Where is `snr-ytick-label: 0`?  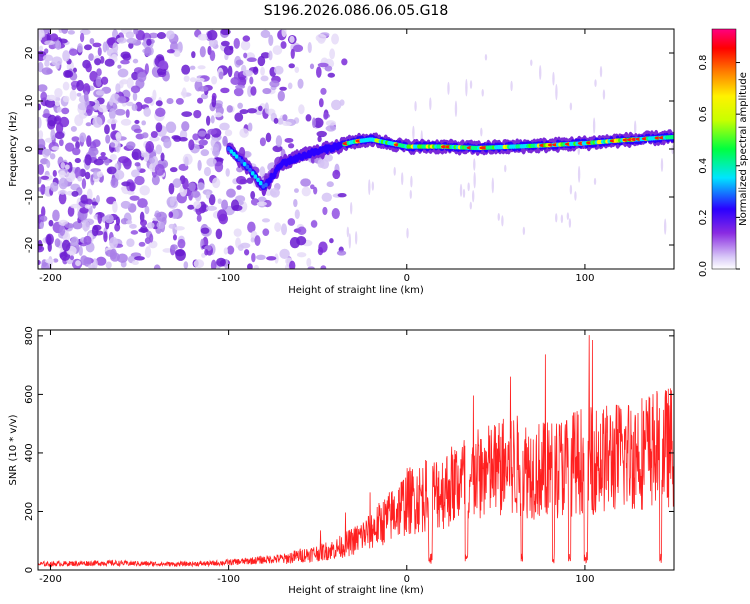
snr-ytick-label: 0 is located at coordinates (29, 570).